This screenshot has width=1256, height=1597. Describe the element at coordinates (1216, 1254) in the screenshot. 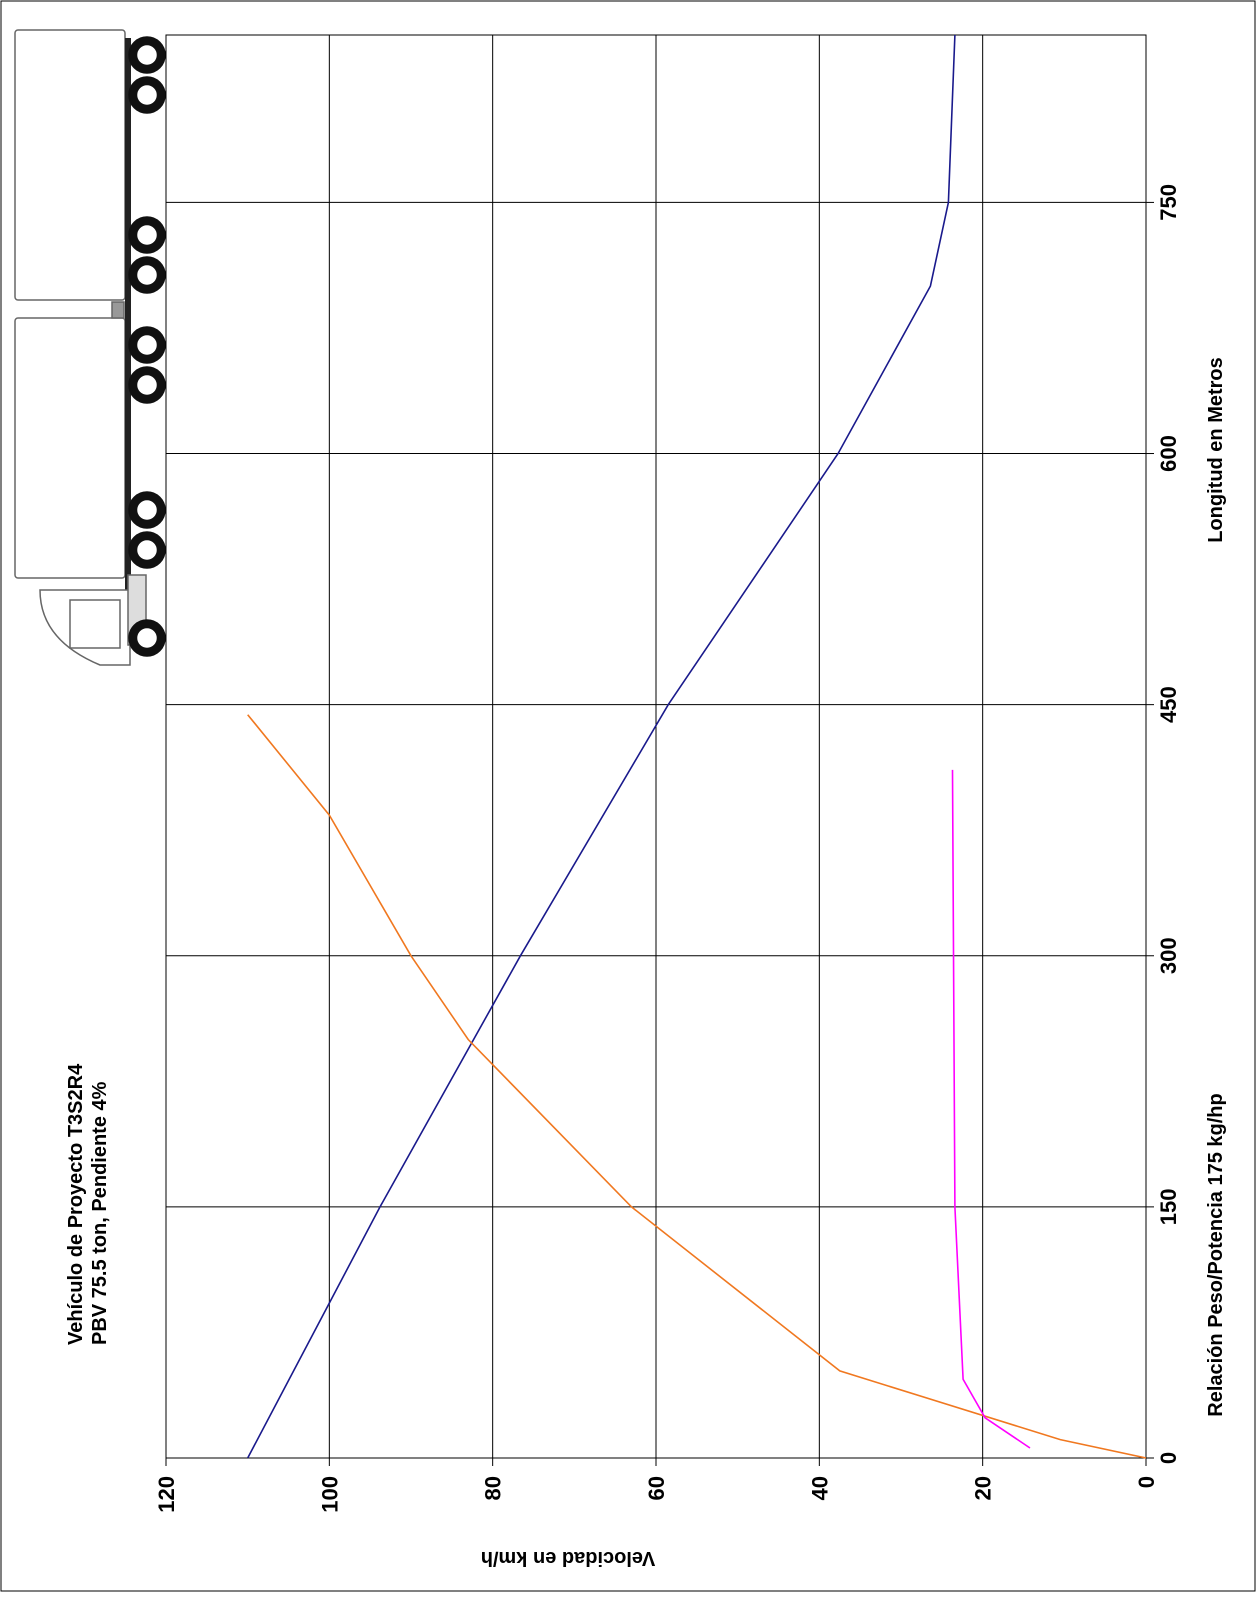

I see `x-axis-label-secondary: Relación Peso/Potencia 175 kg/hp` at that location.